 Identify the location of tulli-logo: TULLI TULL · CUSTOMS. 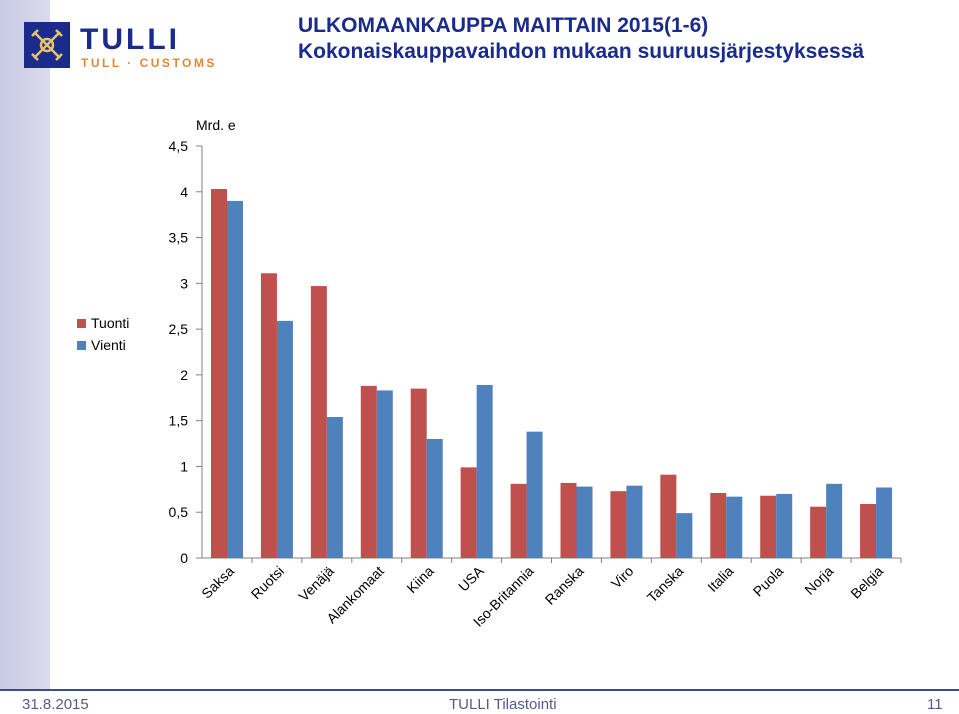
(120, 46).